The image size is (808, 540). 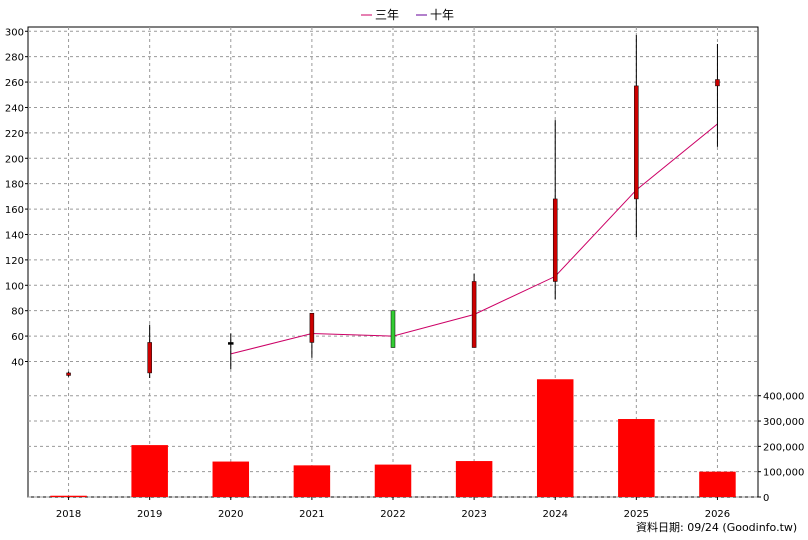 I want to click on price-tick-label: 140, so click(x=14, y=235).